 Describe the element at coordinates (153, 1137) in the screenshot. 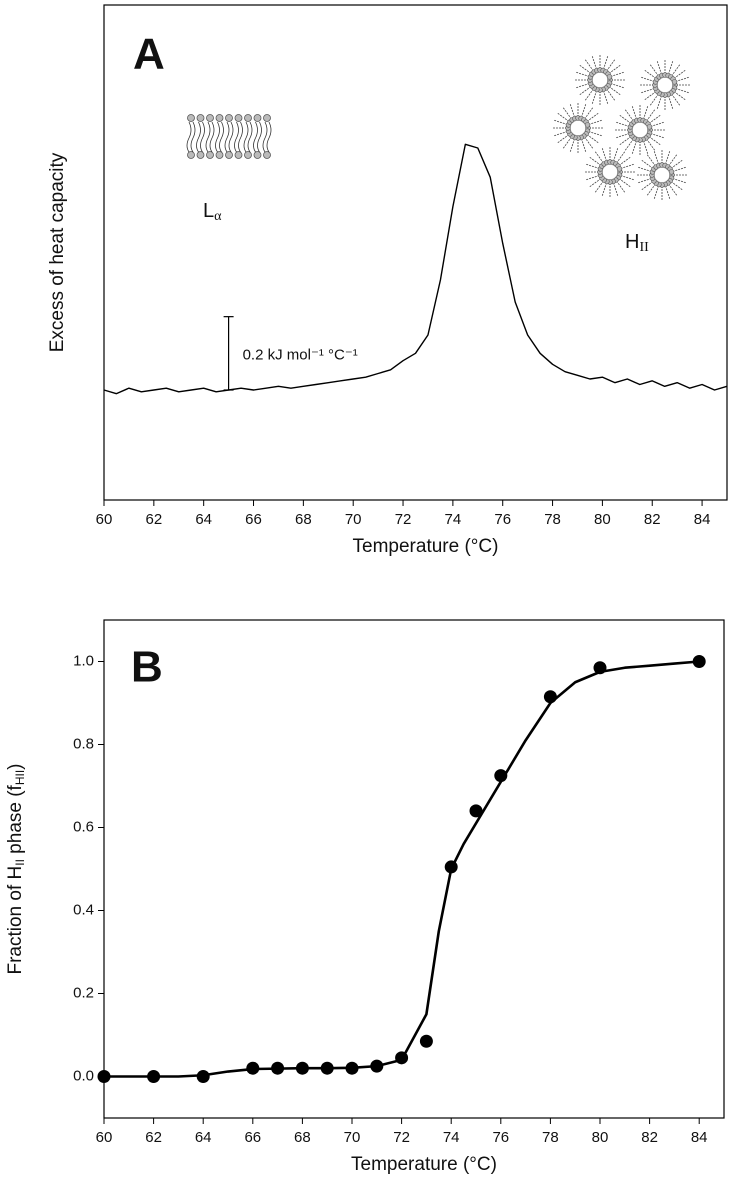

I see `x-tick-label: 62` at that location.